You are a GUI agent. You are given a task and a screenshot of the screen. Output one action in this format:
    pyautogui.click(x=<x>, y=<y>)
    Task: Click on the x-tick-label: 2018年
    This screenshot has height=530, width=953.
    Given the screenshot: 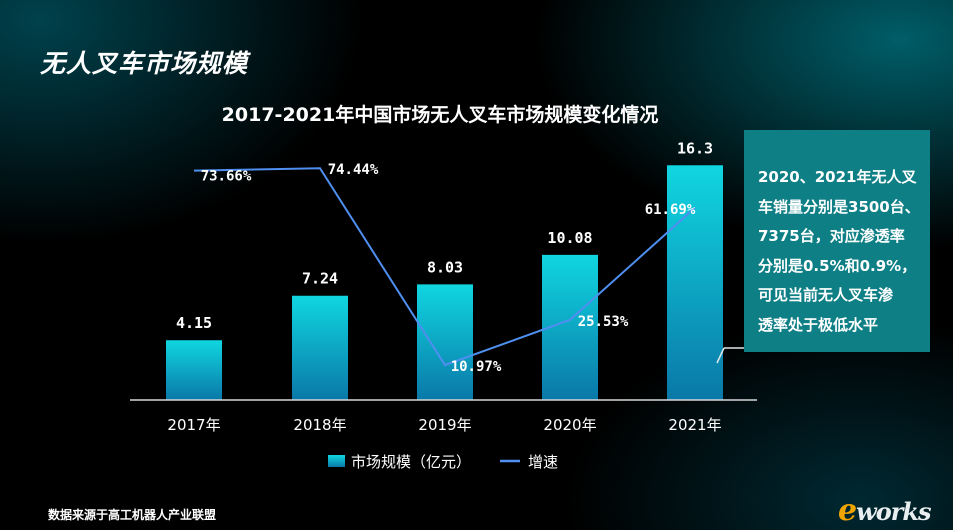 What is the action you would take?
    pyautogui.click(x=319, y=425)
    